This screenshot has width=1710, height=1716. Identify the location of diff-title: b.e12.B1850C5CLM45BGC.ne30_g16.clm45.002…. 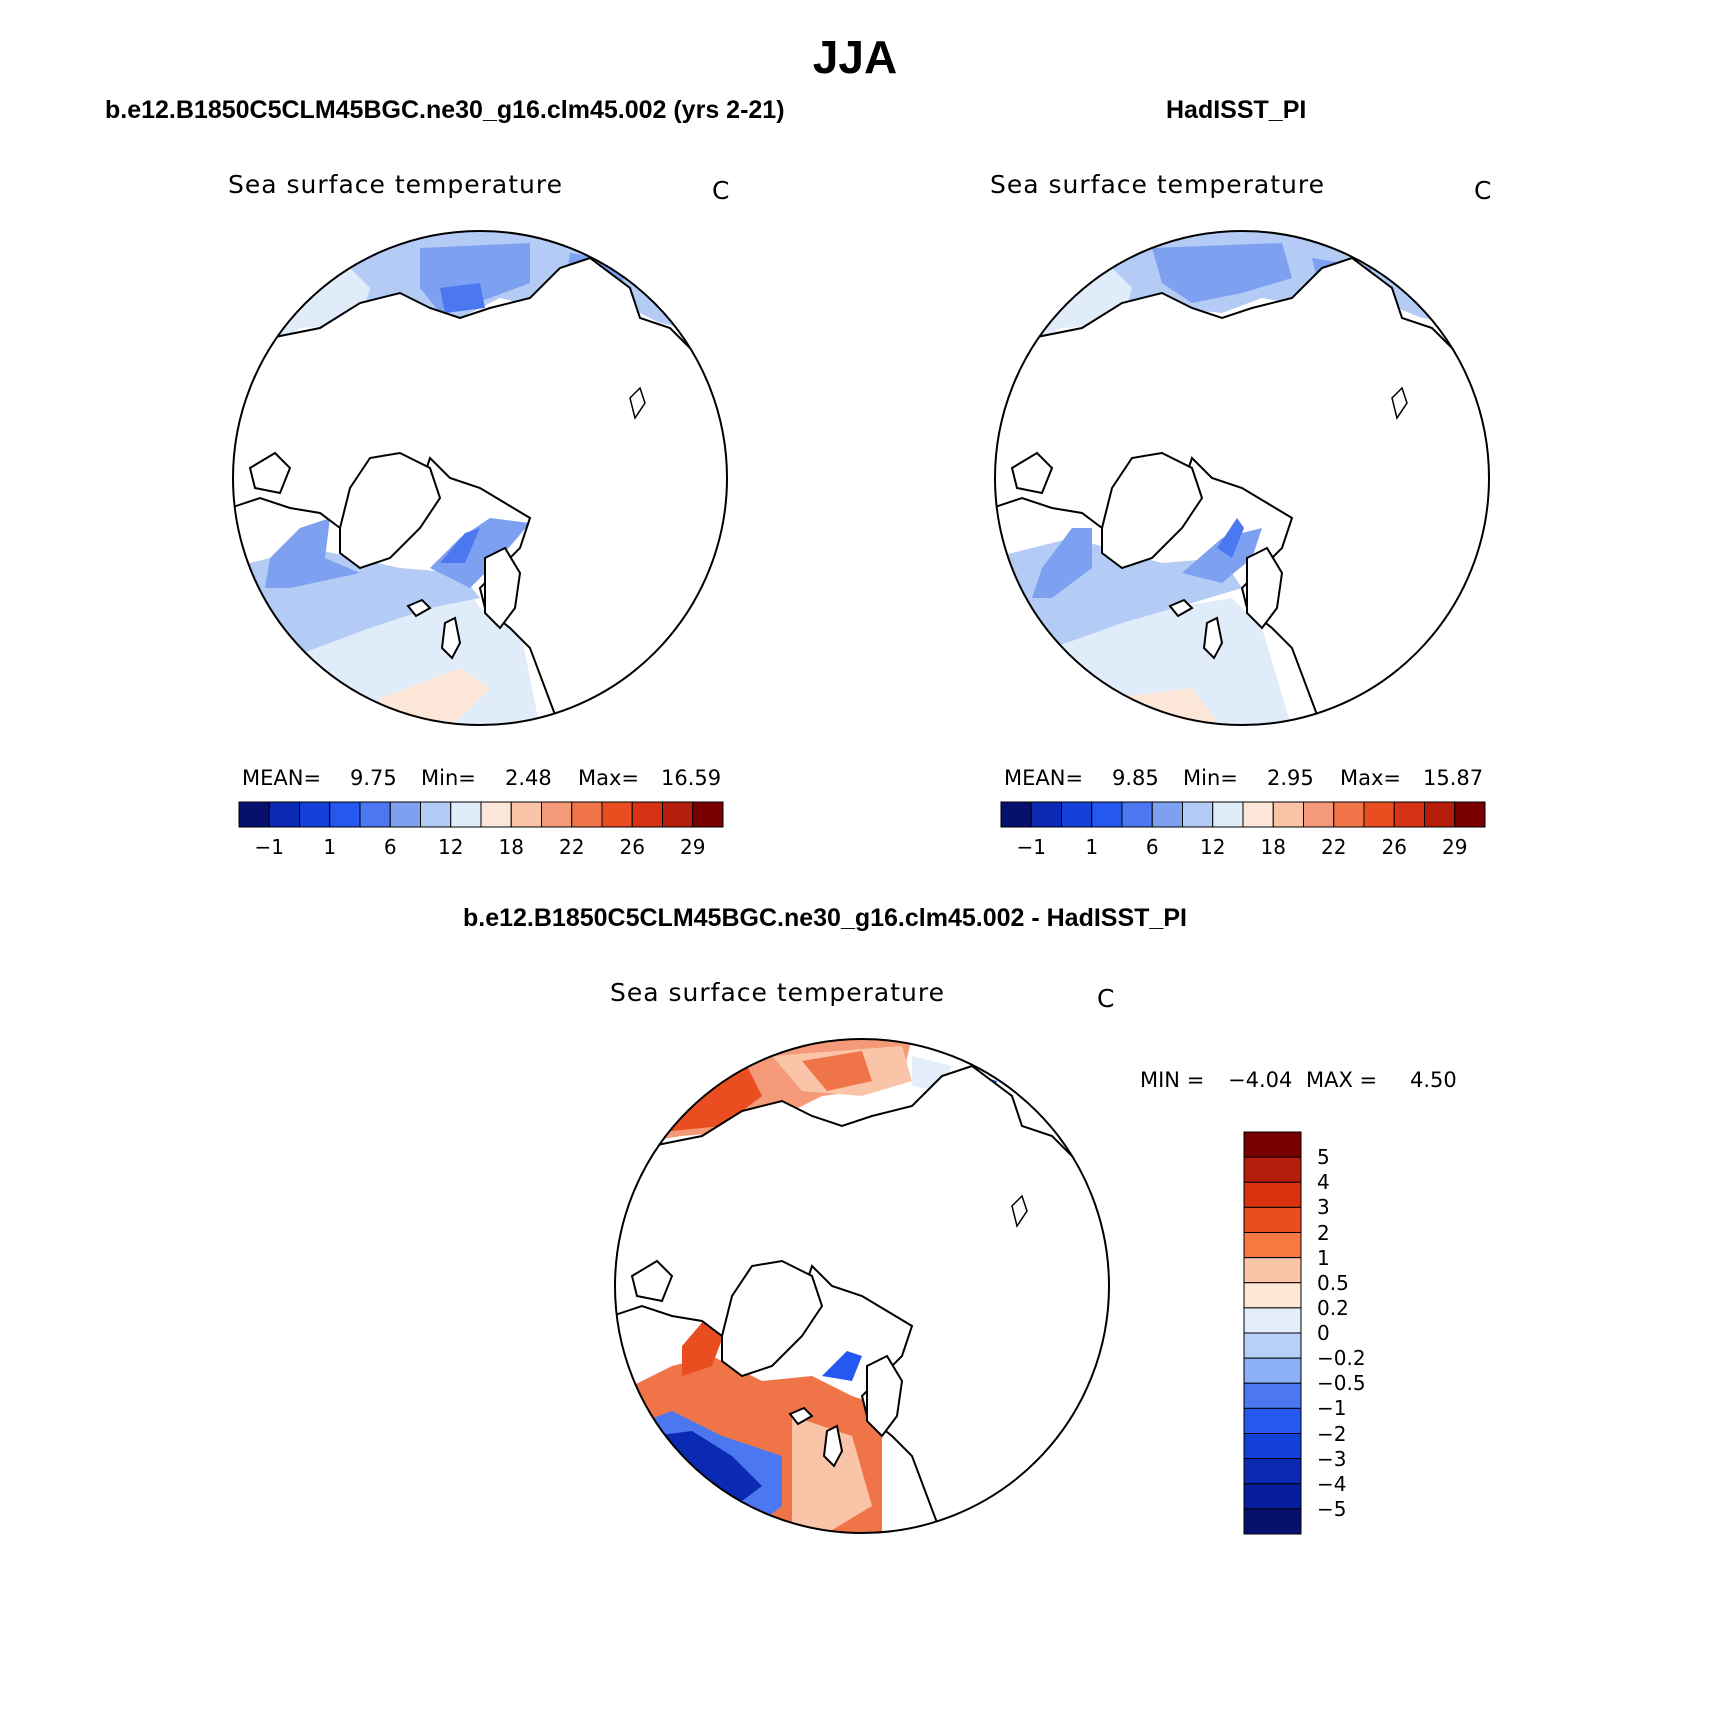
(825, 918).